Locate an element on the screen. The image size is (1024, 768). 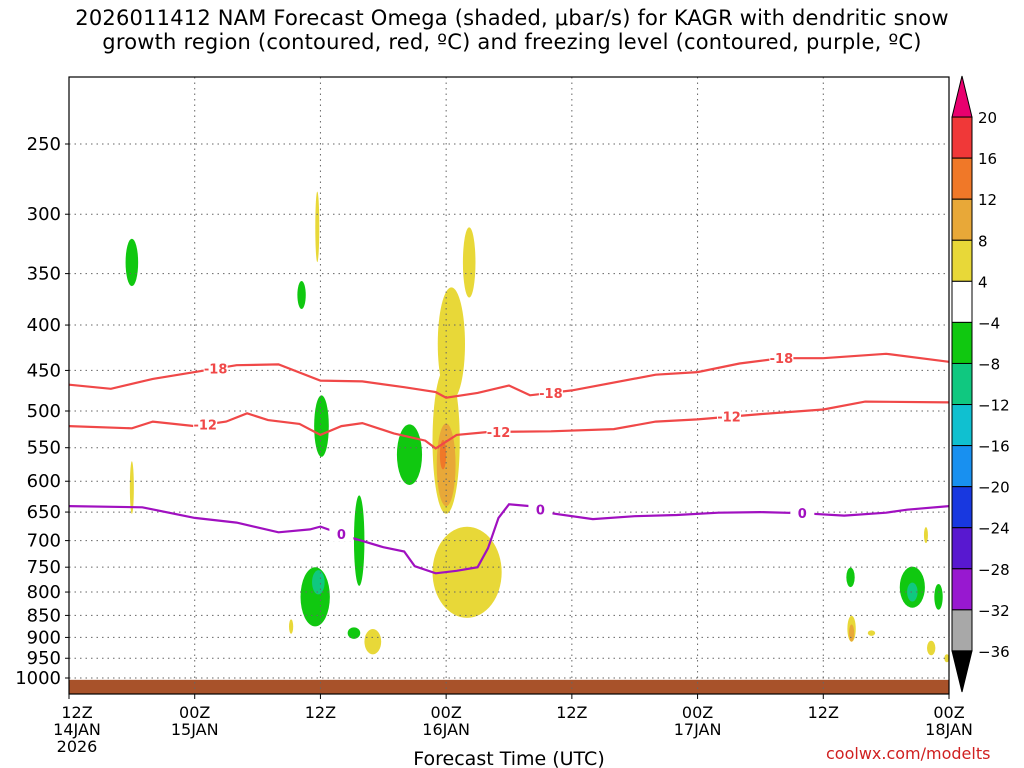
x-tick-label-0-2: 14JAN is located at coordinates (77, 729).